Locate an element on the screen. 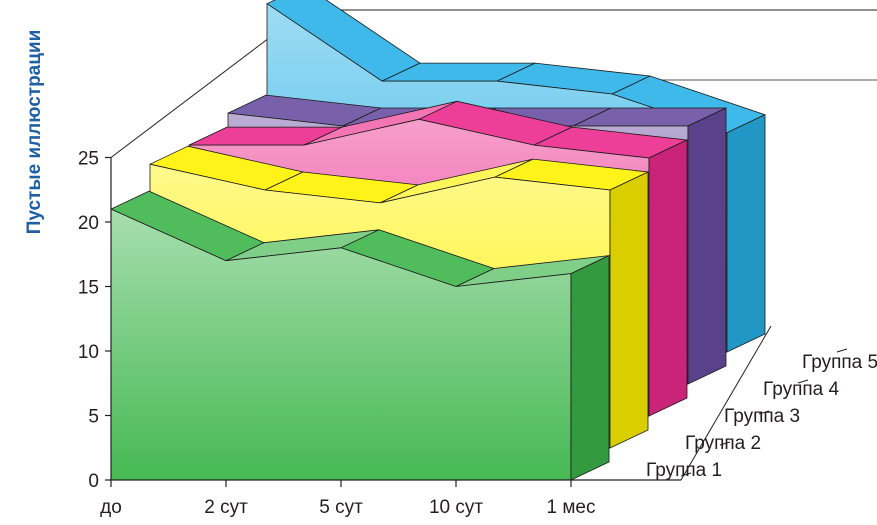 This screenshot has width=877, height=525. series-1-label: Группа 1 is located at coordinates (684, 470).